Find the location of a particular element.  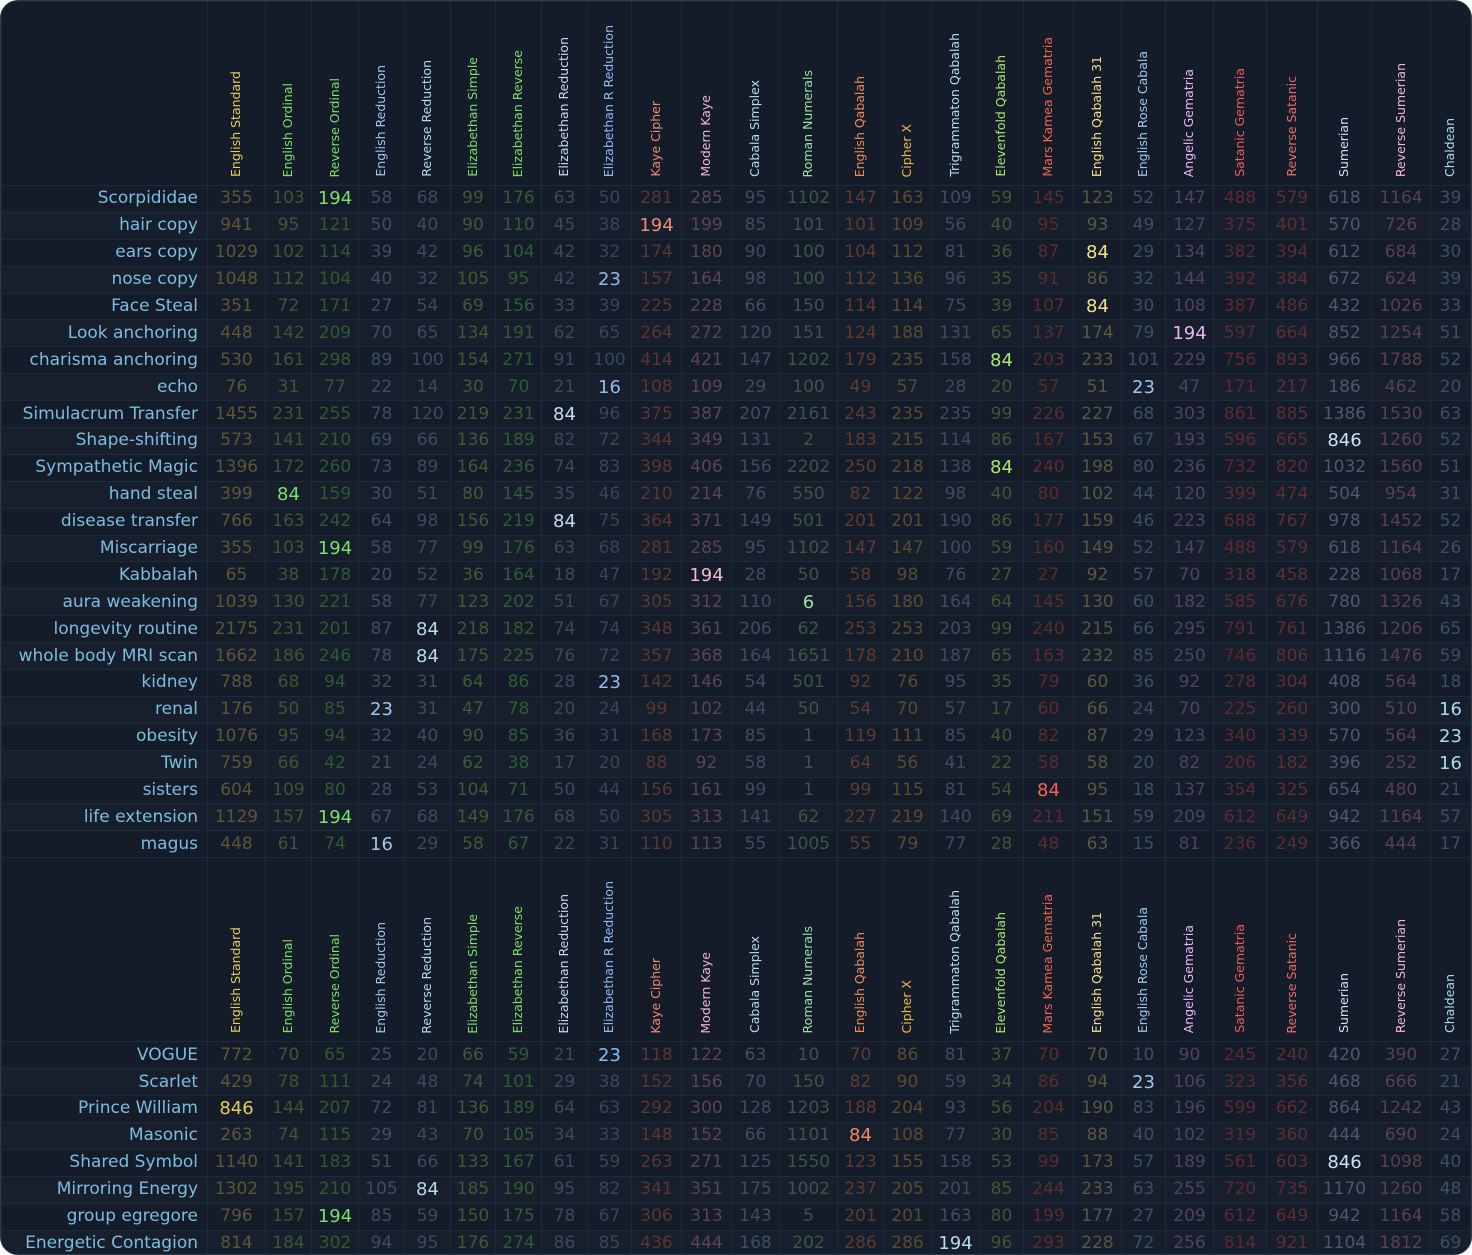

gematria-value-match: 194 is located at coordinates (335, 1216).